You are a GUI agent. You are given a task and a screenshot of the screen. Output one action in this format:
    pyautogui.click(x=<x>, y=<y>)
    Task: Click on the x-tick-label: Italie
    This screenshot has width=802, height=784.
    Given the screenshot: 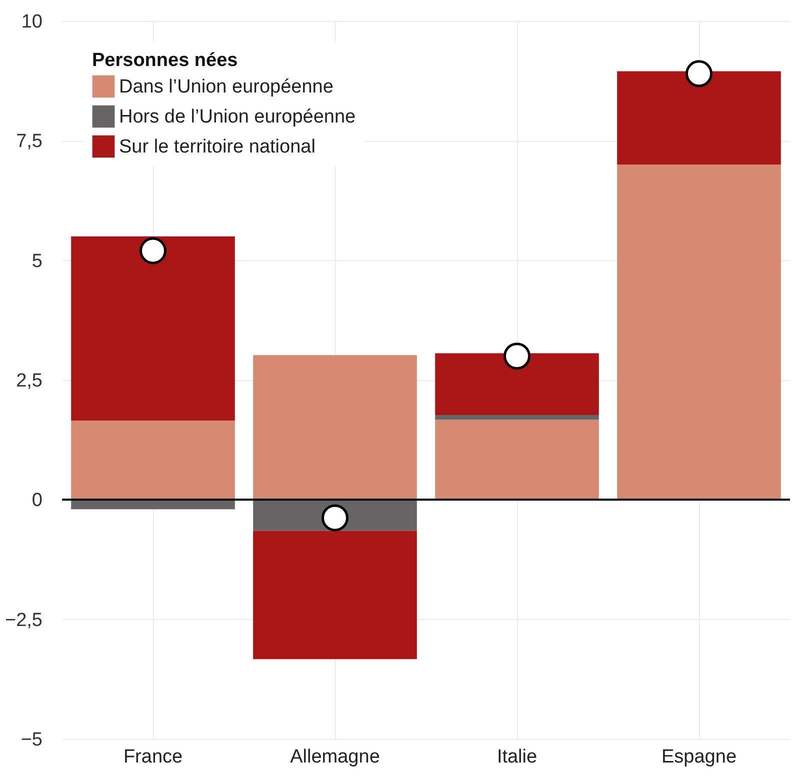 What is the action you would take?
    pyautogui.click(x=517, y=757)
    